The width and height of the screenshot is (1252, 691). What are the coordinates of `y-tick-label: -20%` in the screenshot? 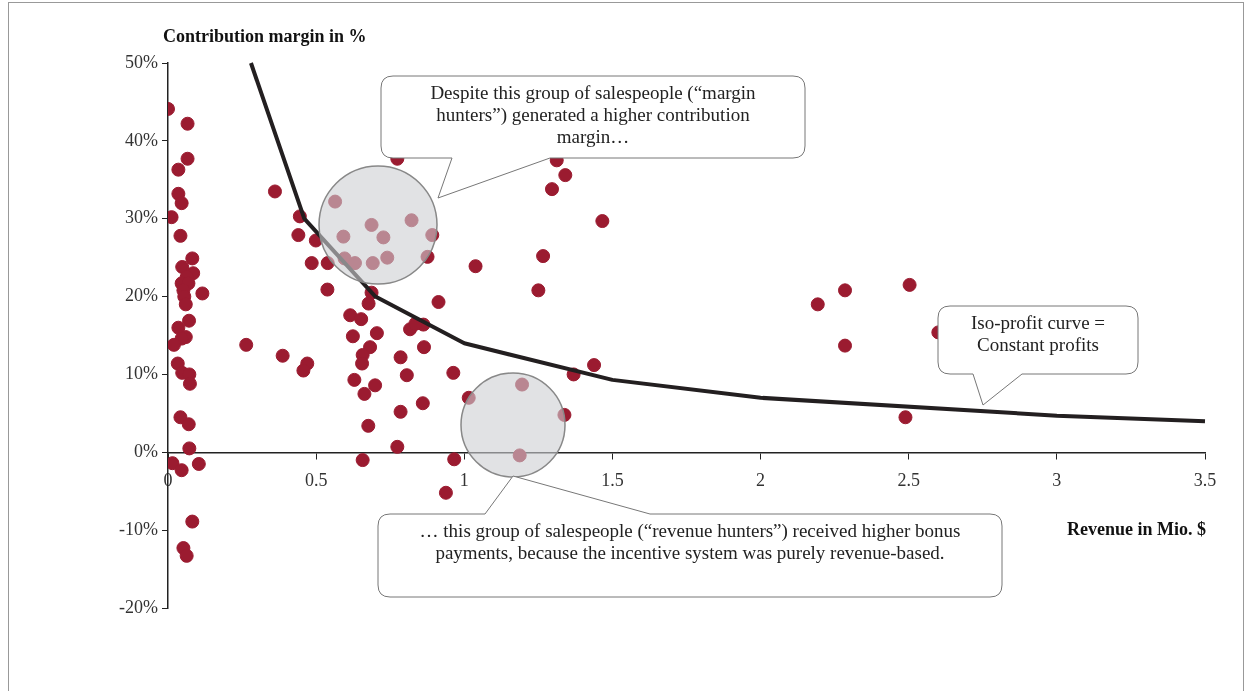 It's located at (138, 606).